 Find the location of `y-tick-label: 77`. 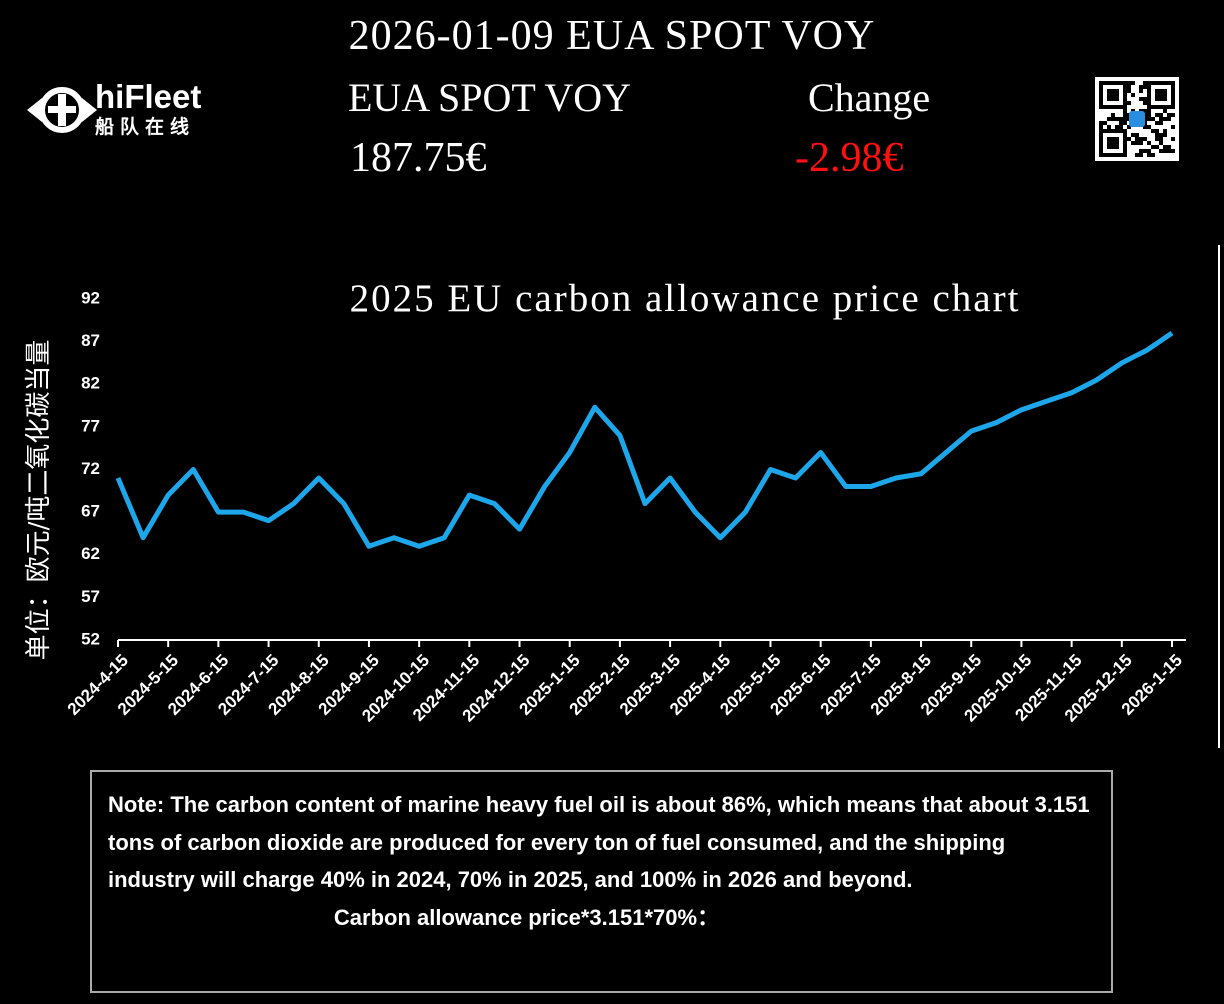

y-tick-label: 77 is located at coordinates (90, 425).